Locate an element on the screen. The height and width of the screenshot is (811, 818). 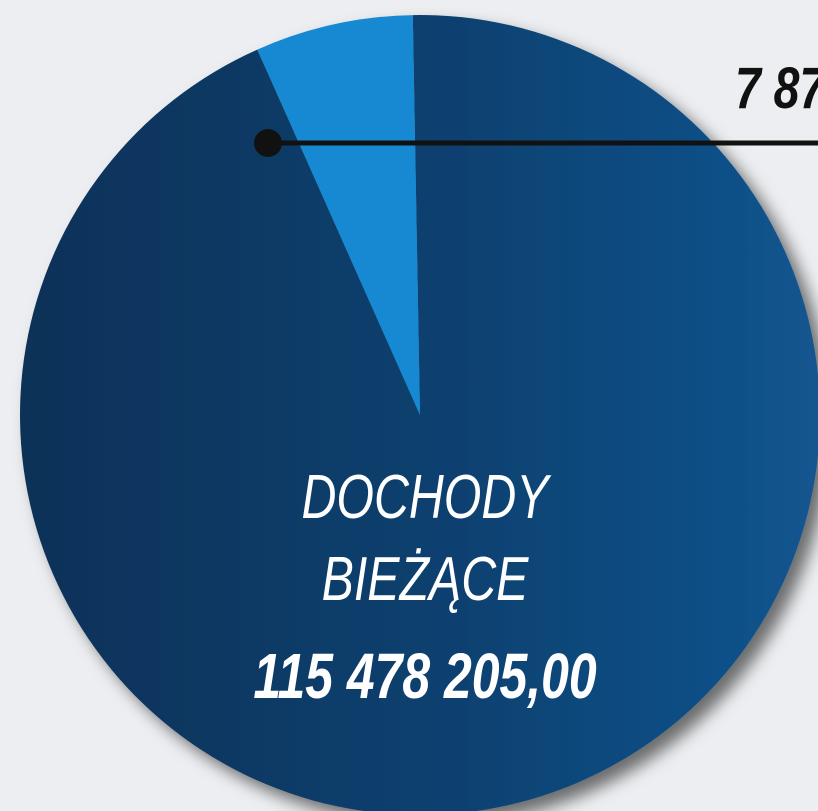
value-label: 115 478 205,00 is located at coordinates (424, 676).